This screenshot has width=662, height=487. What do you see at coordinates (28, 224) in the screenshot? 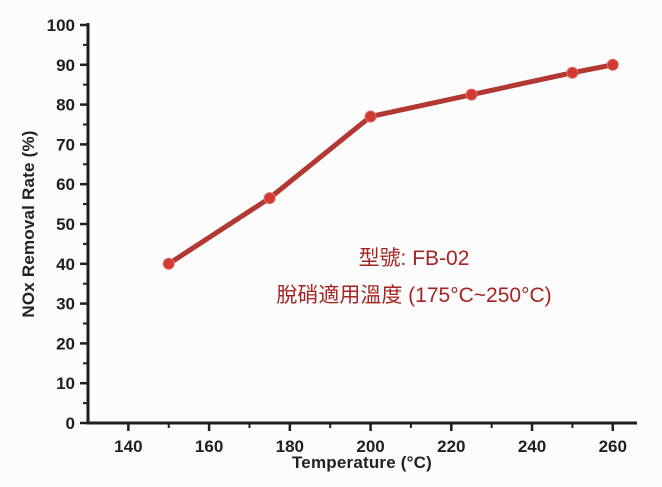
I see `y-axis-title: NOx Removal Rate (%)` at bounding box center [28, 224].